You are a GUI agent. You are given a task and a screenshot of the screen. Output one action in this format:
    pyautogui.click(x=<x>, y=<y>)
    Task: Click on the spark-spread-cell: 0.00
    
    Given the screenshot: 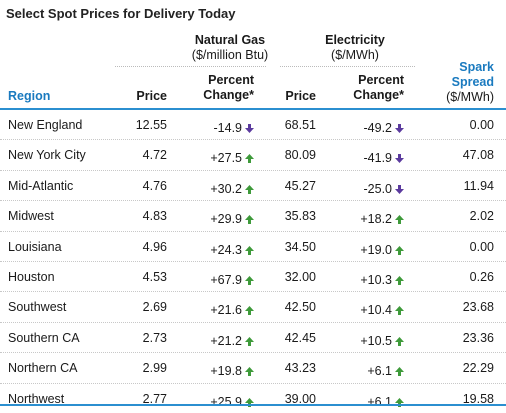 What is the action you would take?
    pyautogui.click(x=481, y=246)
    